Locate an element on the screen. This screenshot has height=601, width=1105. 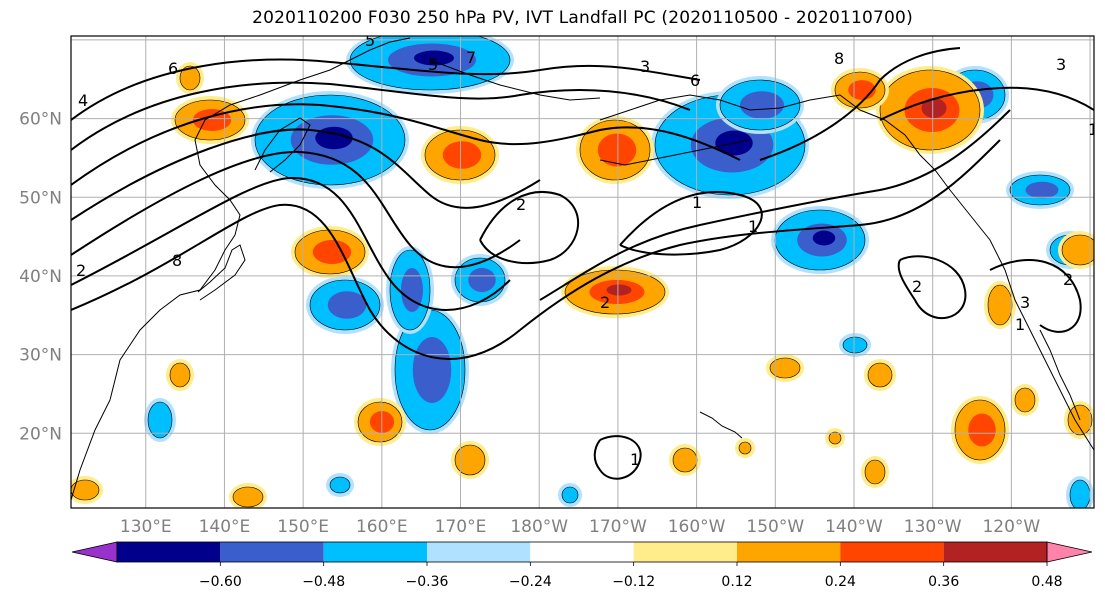
coastline-baja is located at coordinates (1060, 375).